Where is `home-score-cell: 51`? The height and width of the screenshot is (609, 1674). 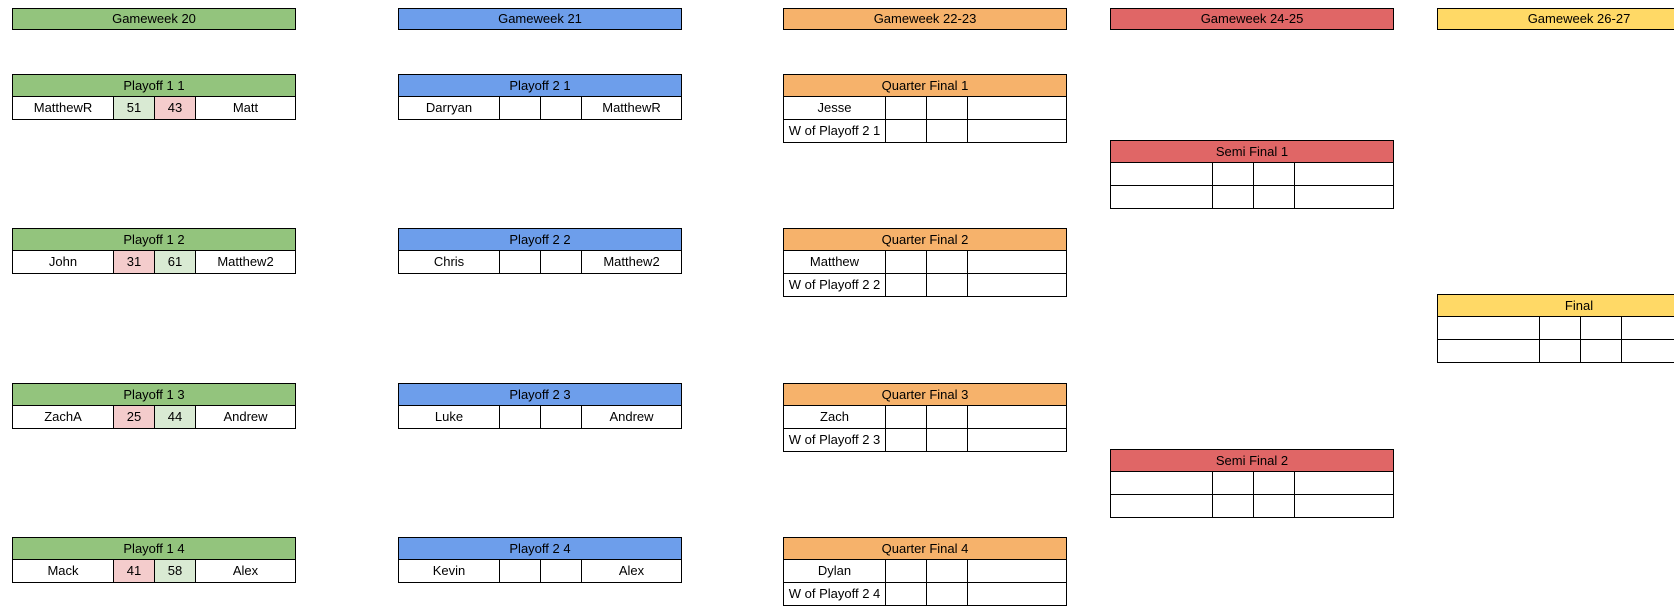
home-score-cell: 51 is located at coordinates (133, 108).